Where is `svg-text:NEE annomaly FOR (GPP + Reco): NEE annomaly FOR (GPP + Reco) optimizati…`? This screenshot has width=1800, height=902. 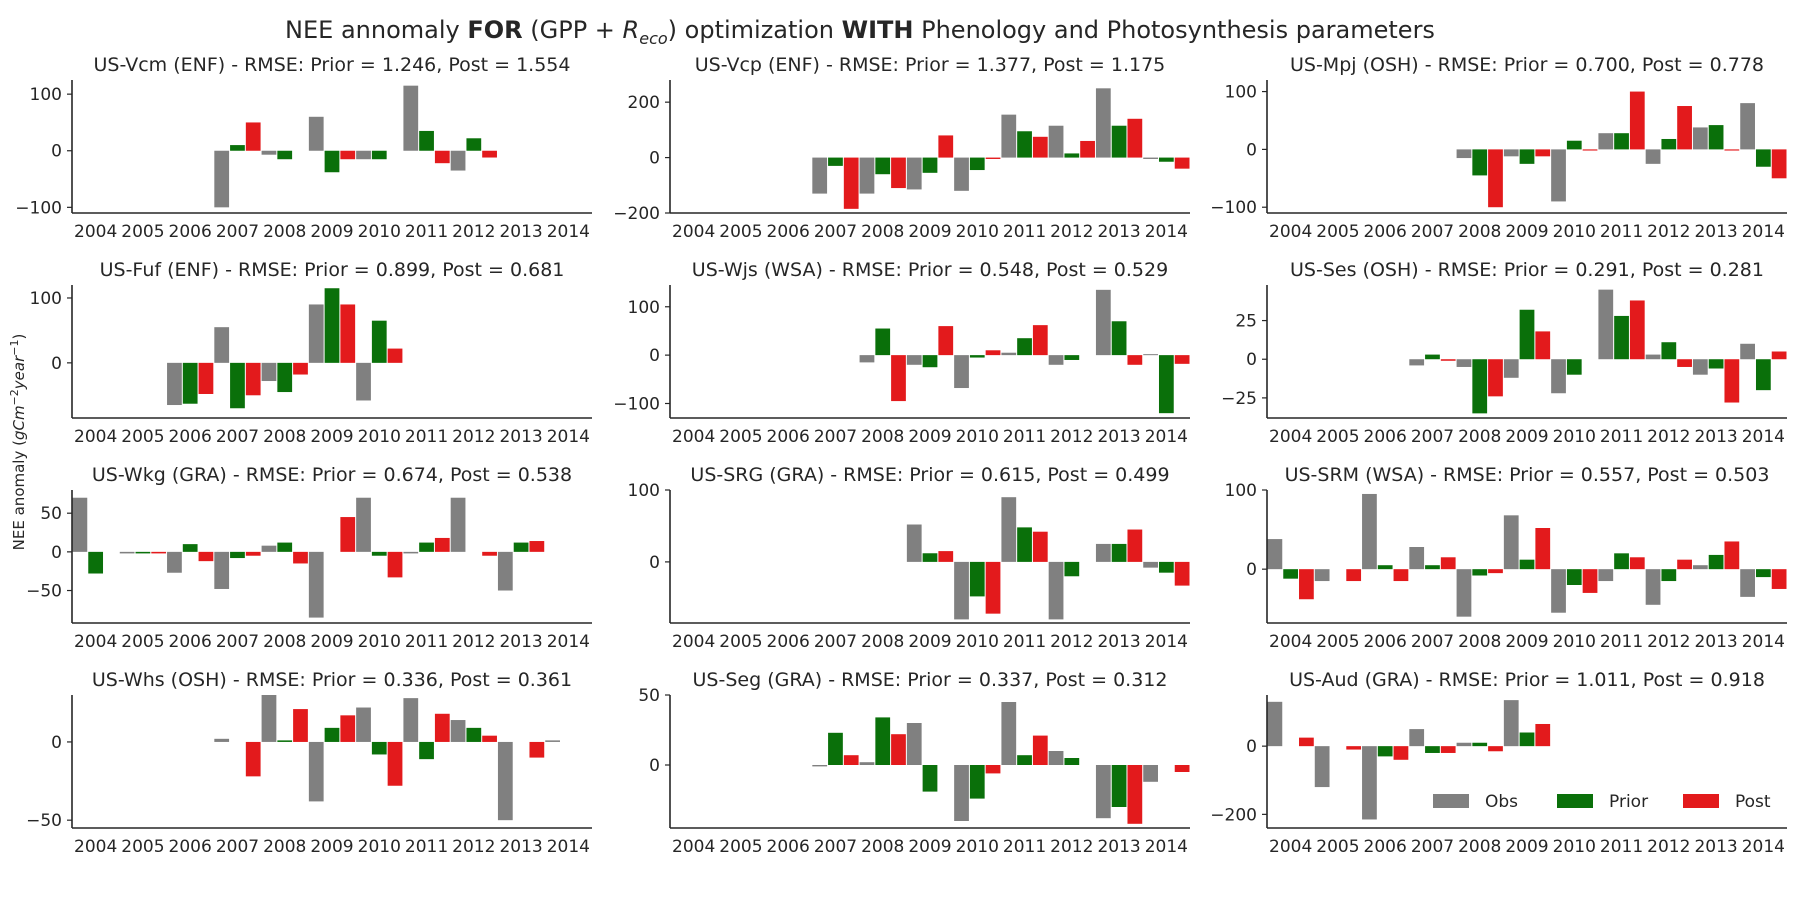 svg-text:NEE annomaly FOR (GPP + Reco): NEE annomaly FOR (GPP + Reco) optimizati… is located at coordinates (860, 32).